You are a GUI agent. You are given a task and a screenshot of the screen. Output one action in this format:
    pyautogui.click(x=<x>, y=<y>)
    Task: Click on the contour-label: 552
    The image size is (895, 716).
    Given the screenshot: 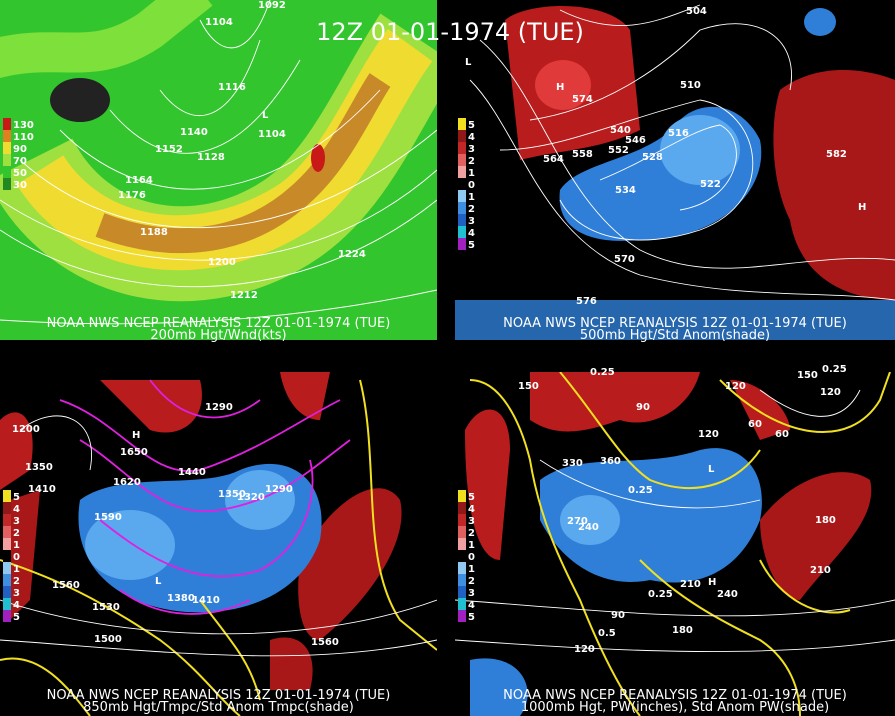 What is the action you would take?
    pyautogui.click(x=618, y=150)
    